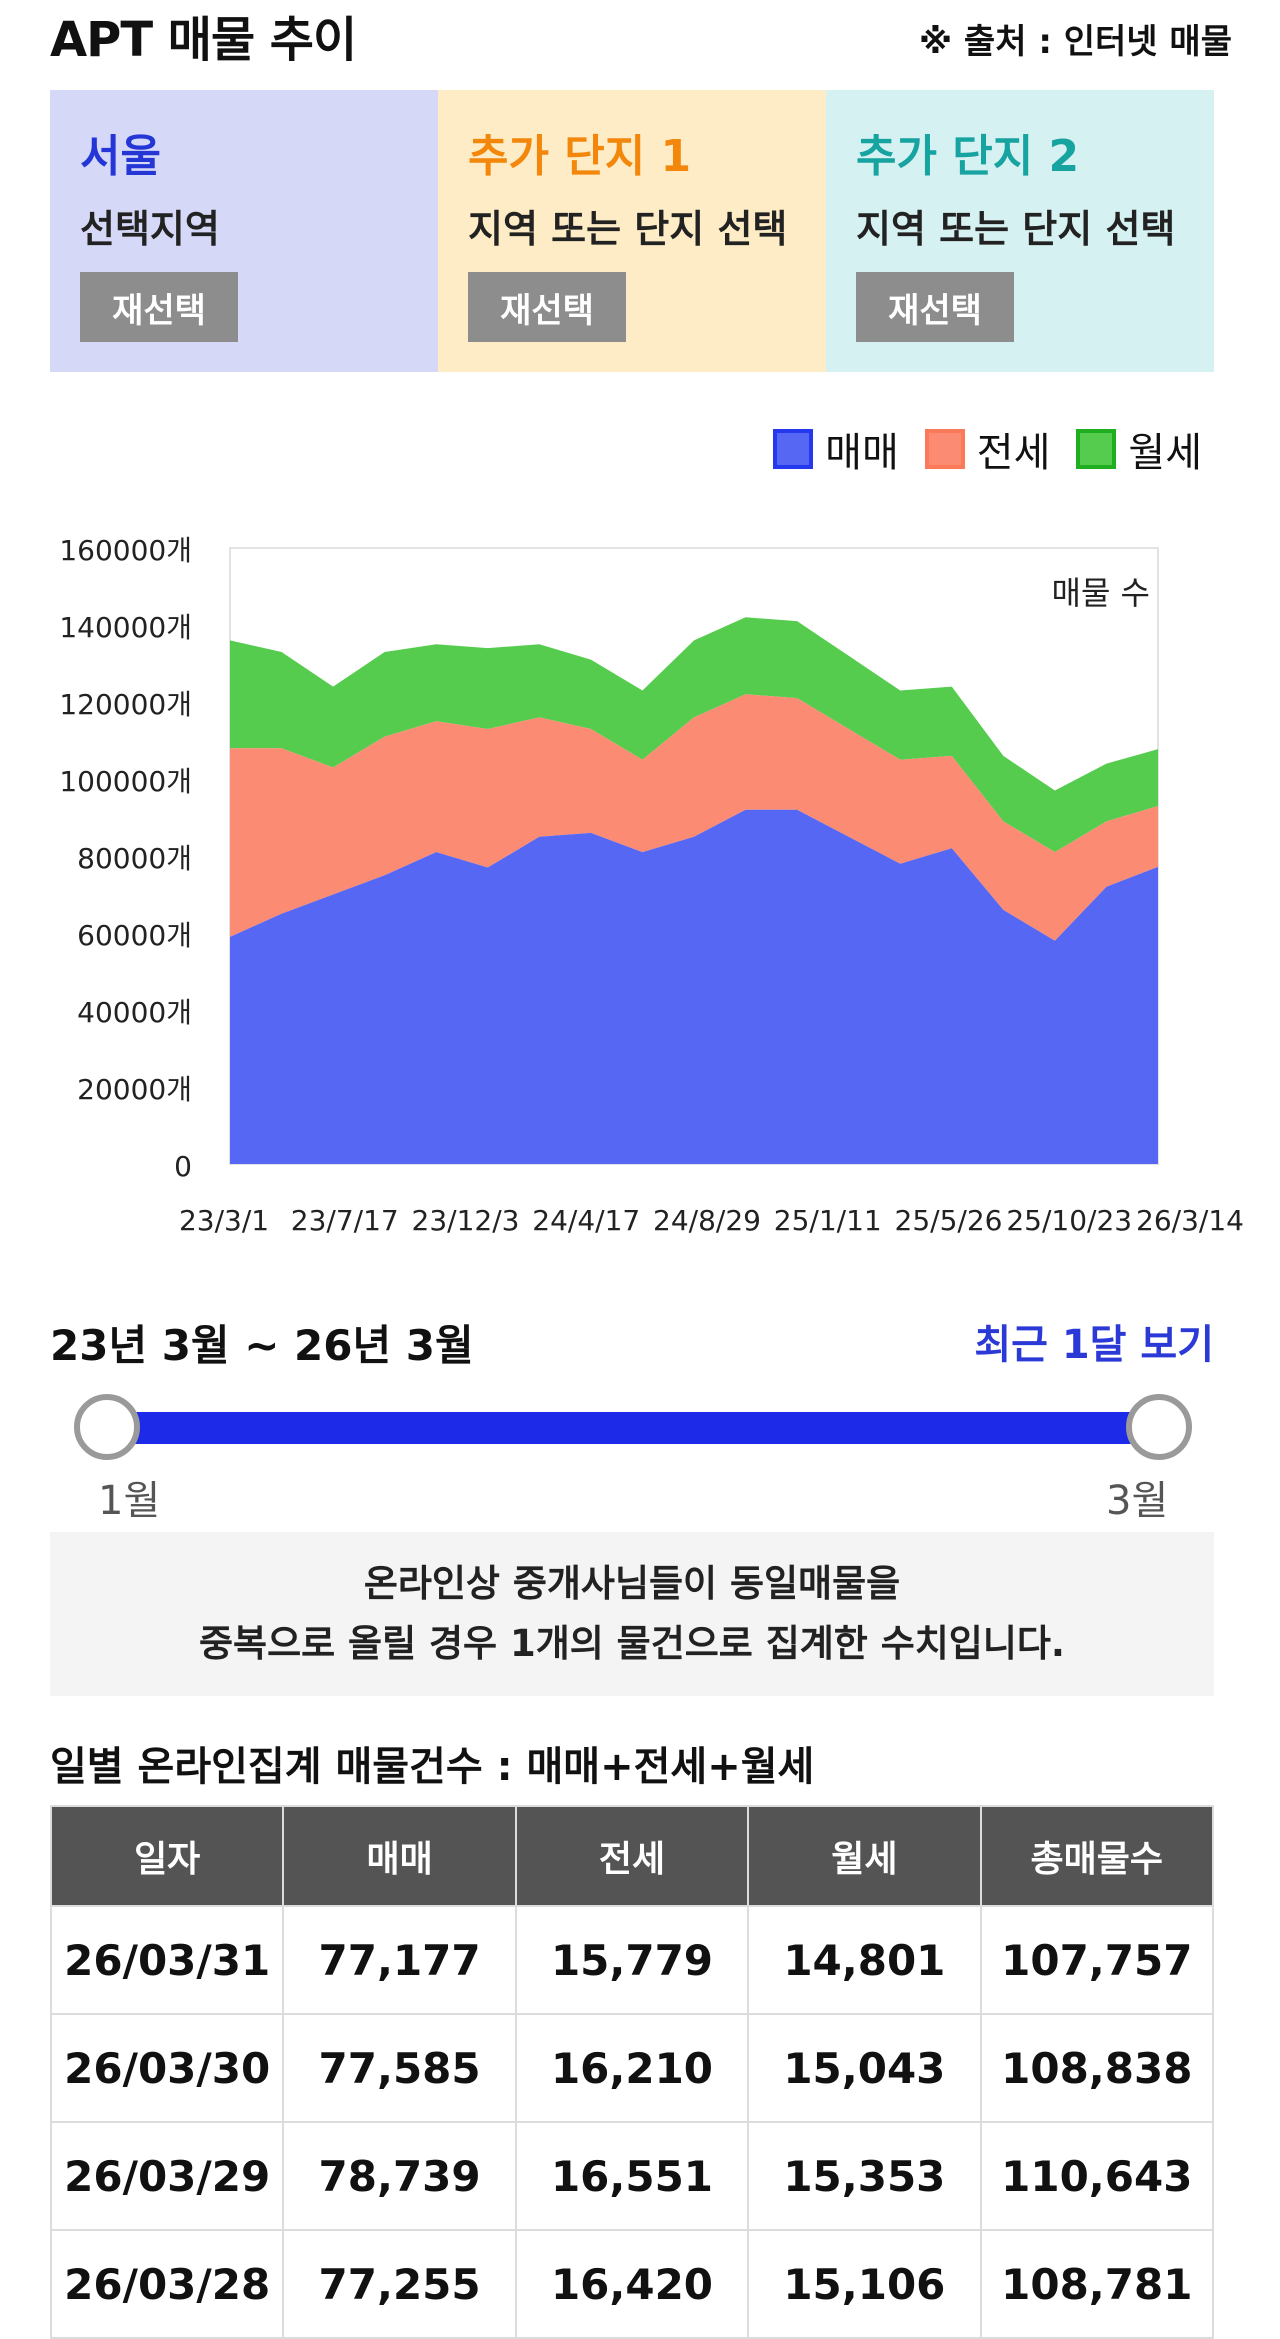 This screenshot has width=1280, height=2339. Describe the element at coordinates (620, 1428) in the screenshot. I see `range-slider-track` at that location.